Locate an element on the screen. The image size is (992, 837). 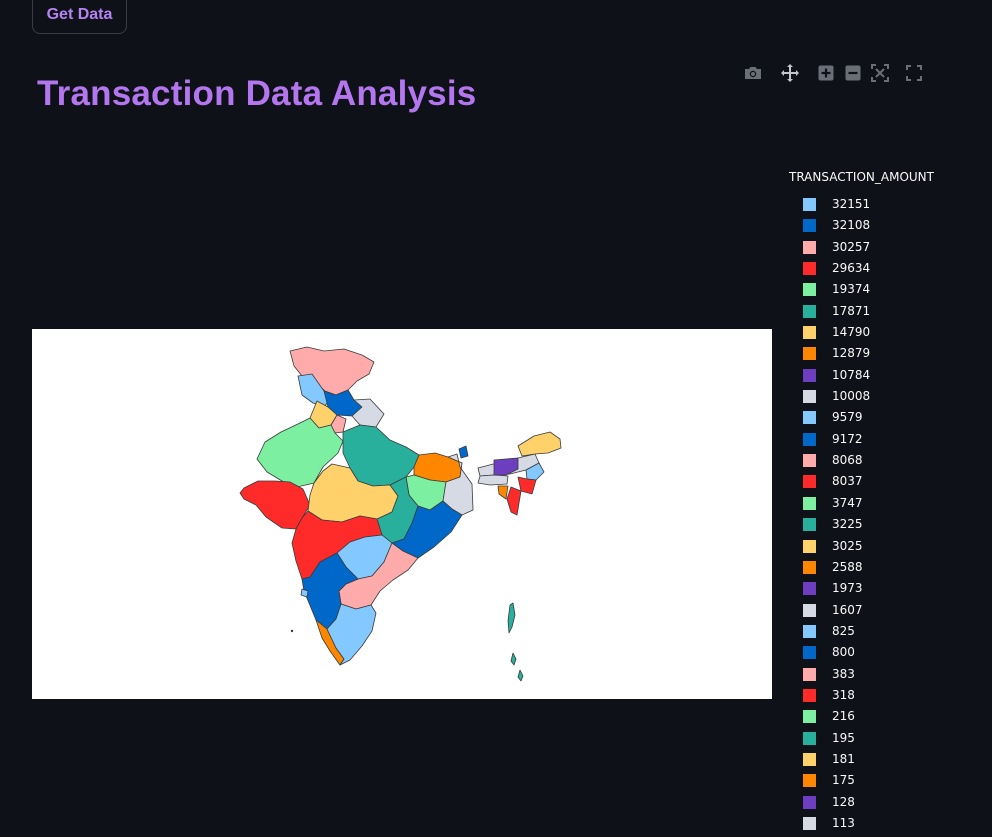
legend-label: 8037 is located at coordinates (847, 481).